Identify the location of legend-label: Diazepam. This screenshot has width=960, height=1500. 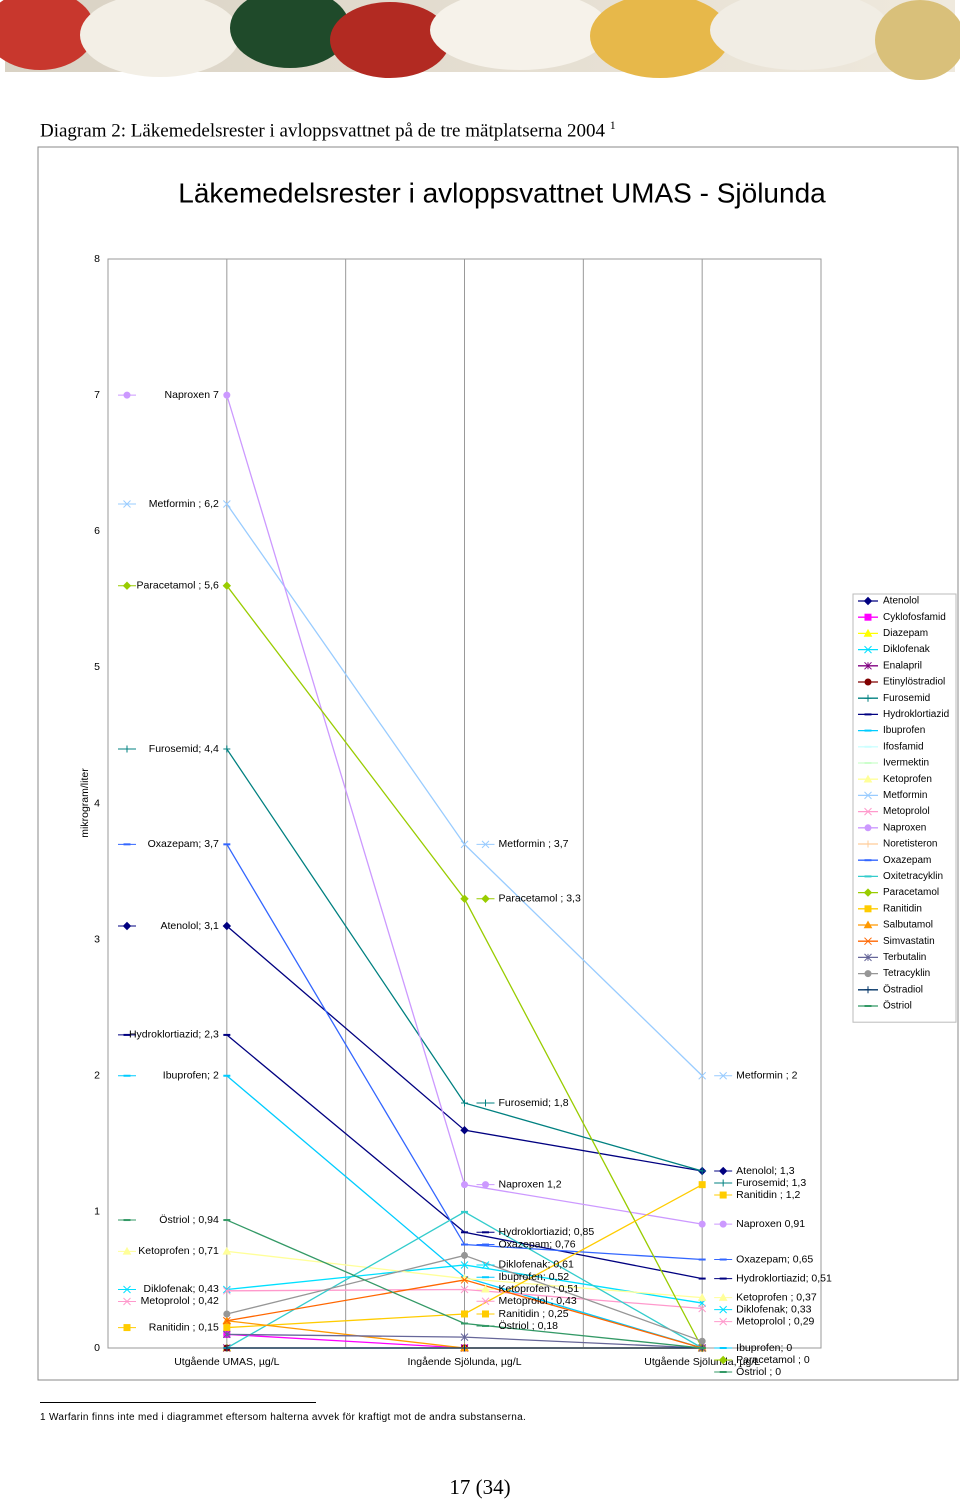
(905, 633).